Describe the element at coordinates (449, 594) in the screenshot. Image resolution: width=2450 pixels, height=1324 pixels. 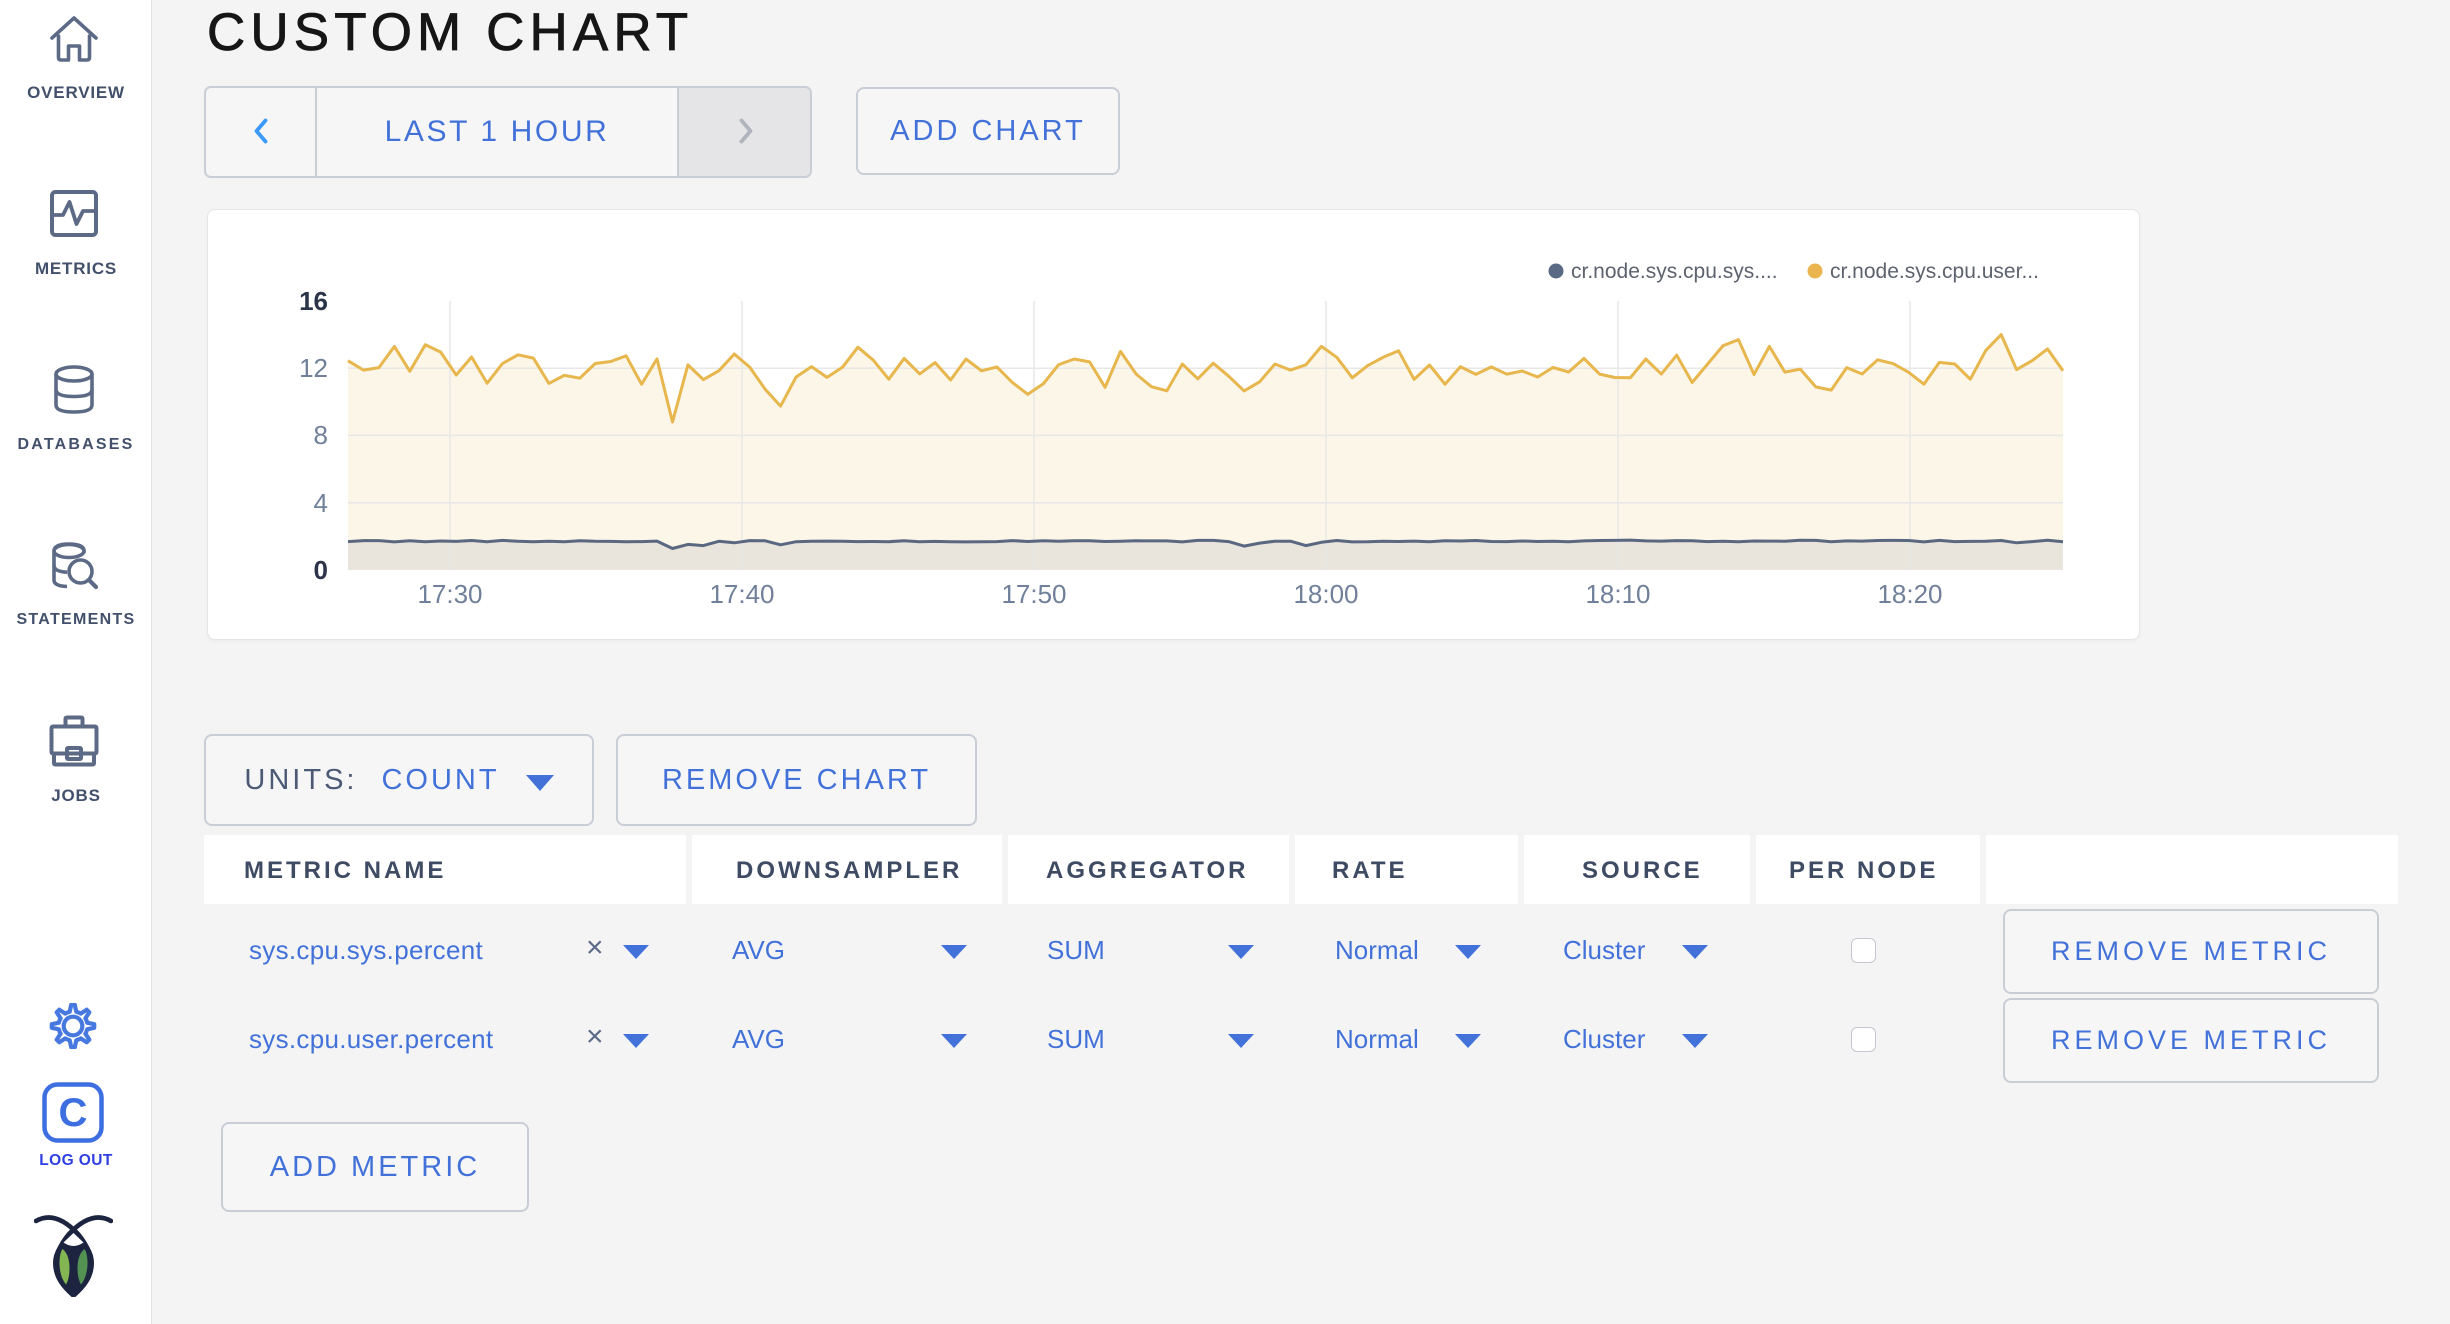
I see `svg-text: 17:30` at that location.